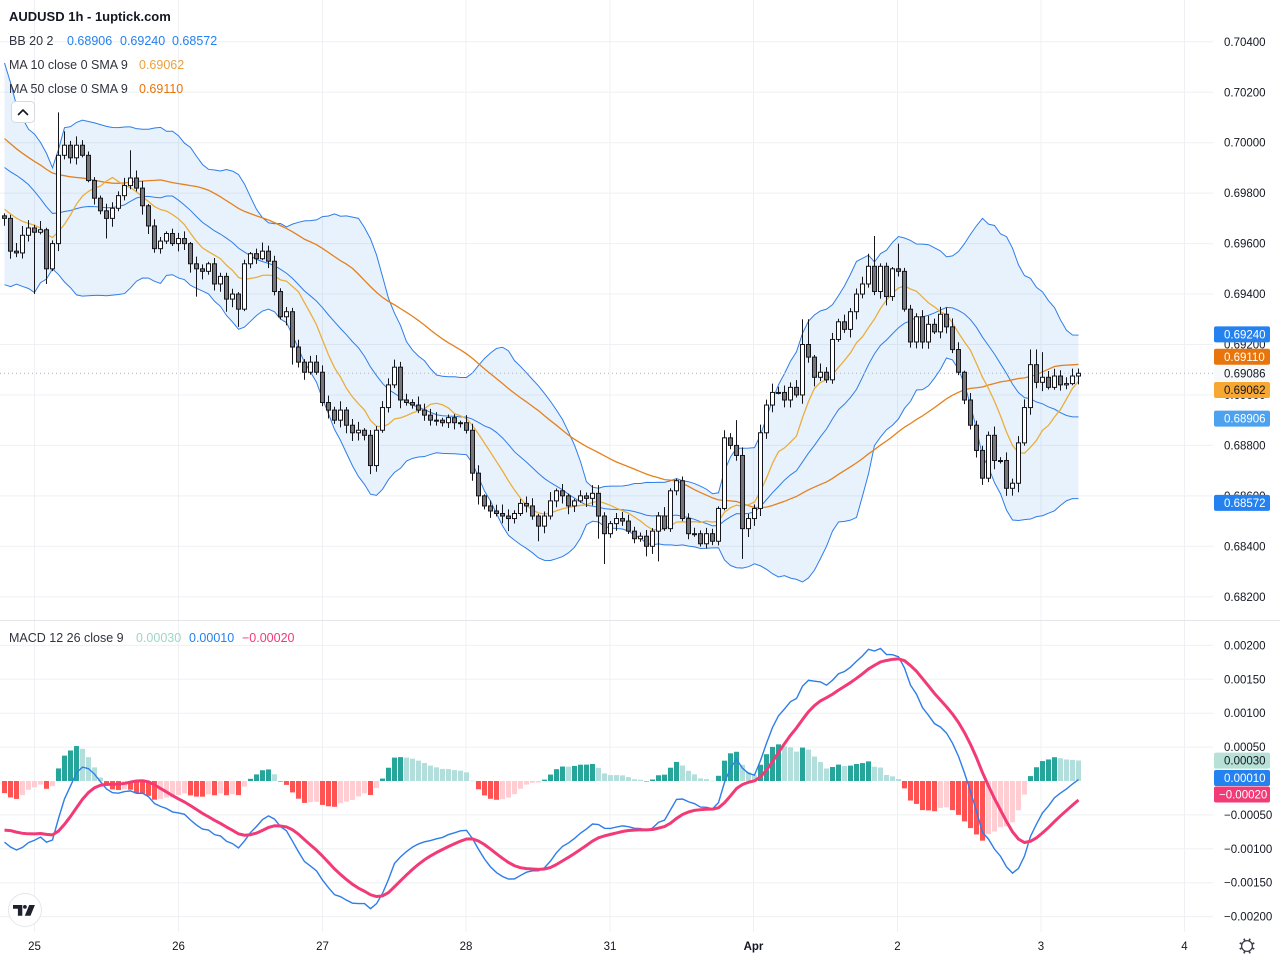  I want to click on svg-text: 0.69600, so click(1245, 245).